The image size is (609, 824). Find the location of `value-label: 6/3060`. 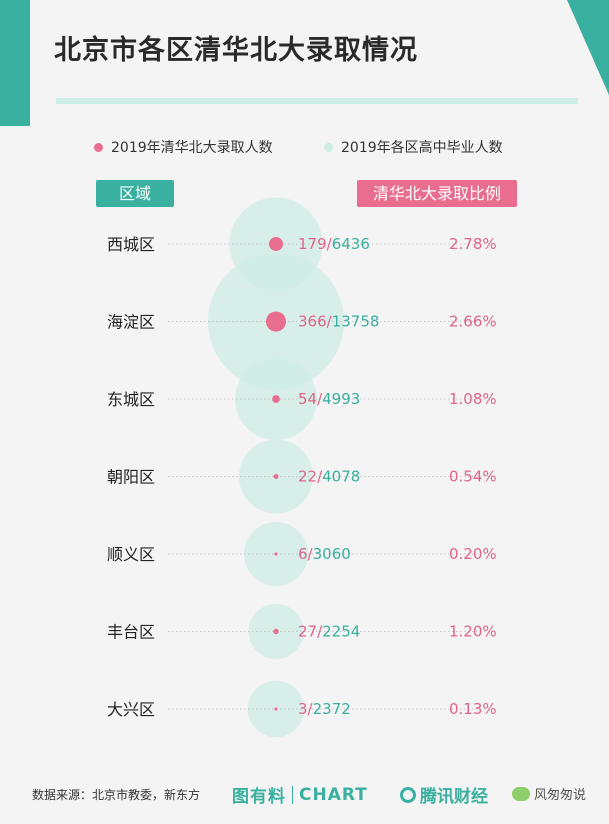

value-label: 6/3060 is located at coordinates (324, 554).